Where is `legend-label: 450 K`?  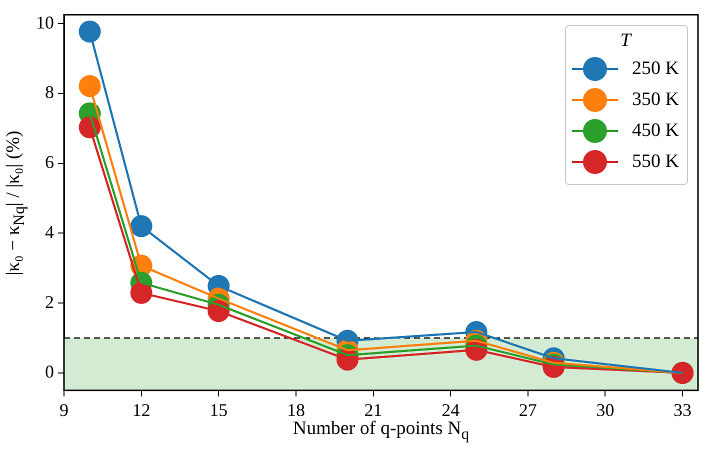
legend-label: 450 K is located at coordinates (655, 131).